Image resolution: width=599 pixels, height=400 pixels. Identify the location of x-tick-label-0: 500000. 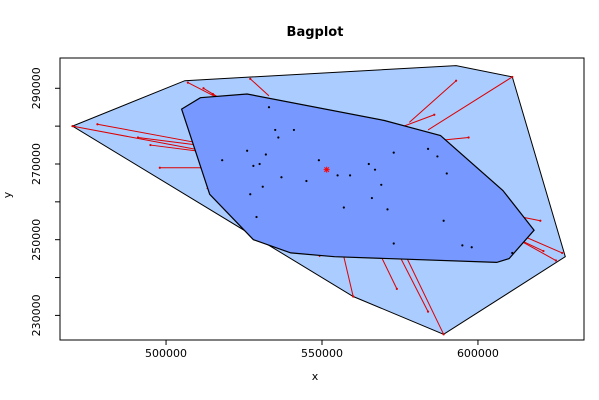
(166, 353).